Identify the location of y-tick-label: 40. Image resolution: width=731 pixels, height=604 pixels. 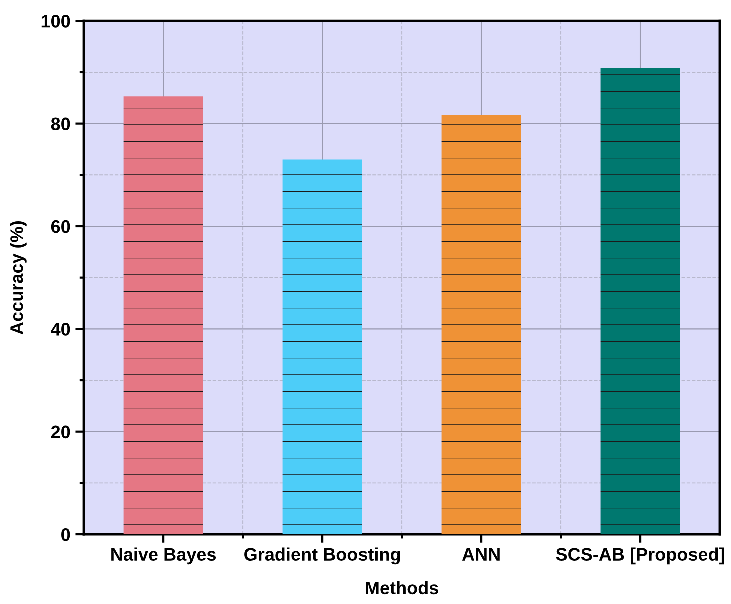
(60, 329).